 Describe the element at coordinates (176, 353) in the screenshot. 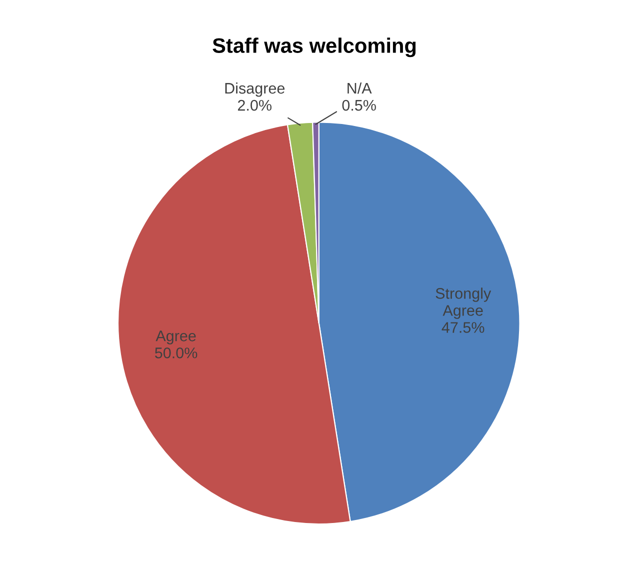

I see `data-label: 50.0%` at that location.